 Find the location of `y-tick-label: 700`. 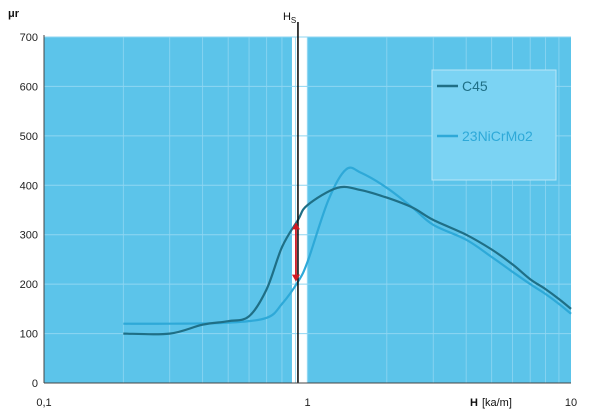

y-tick-label: 700 is located at coordinates (29, 38).